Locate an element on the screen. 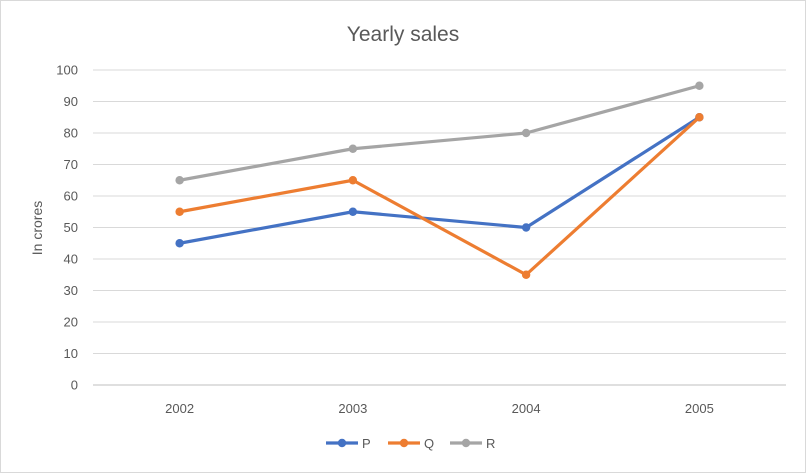  y-tick-label: 20 is located at coordinates (71, 322).